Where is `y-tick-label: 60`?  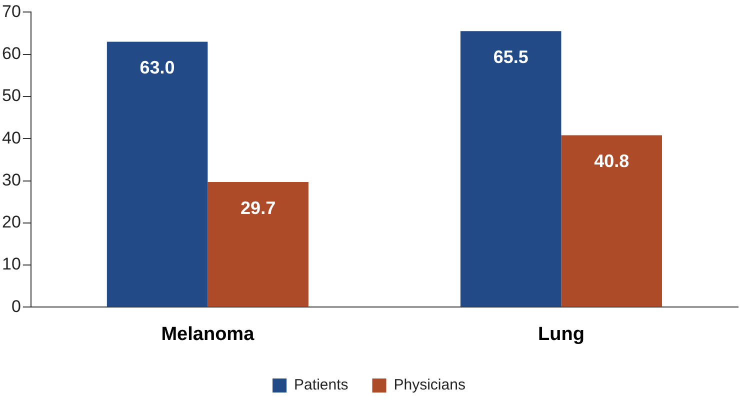
y-tick-label: 60 is located at coordinates (11, 54).